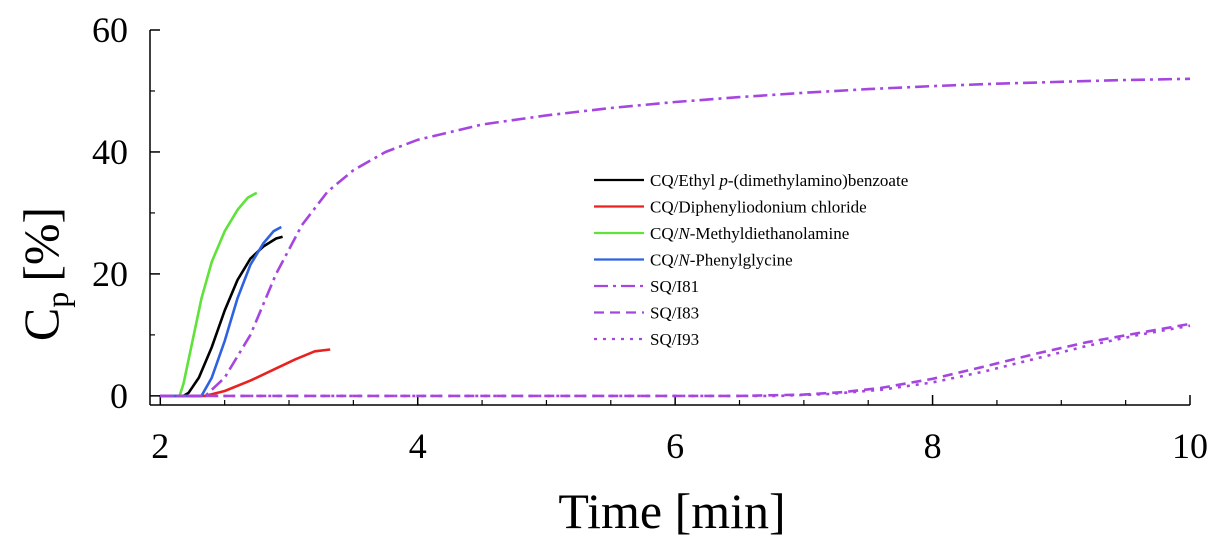 This screenshot has height=544, width=1214. What do you see at coordinates (110, 152) in the screenshot?
I see `y-tick-label: 40` at bounding box center [110, 152].